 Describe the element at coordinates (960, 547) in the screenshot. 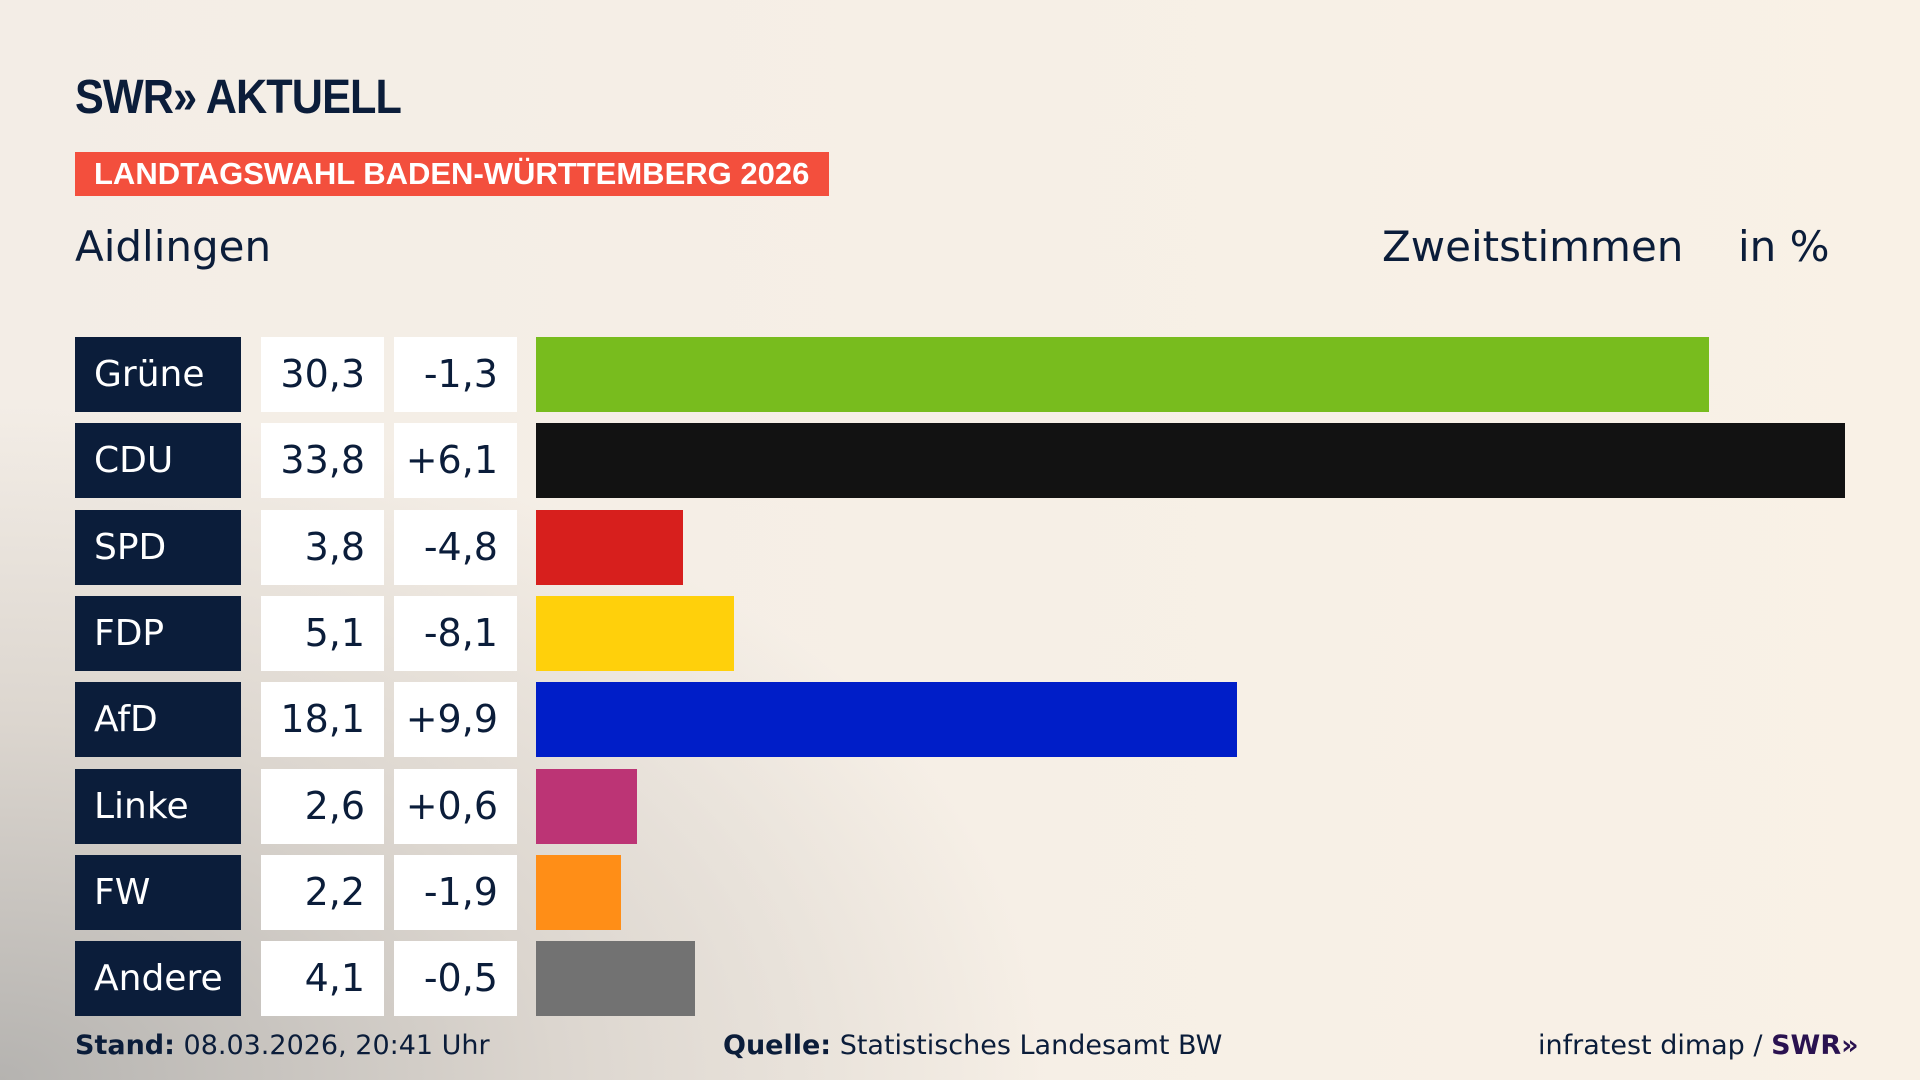

I see `bar-row: SPD 3,8 -4,8` at that location.